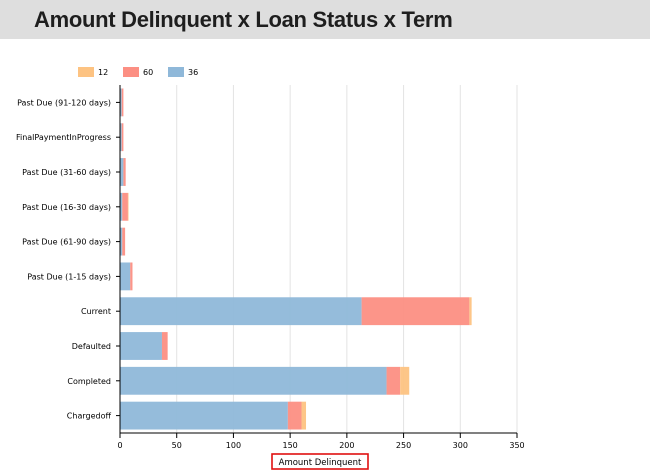  I want to click on x-axis-title-text: Amount Delinquent, so click(320, 463).